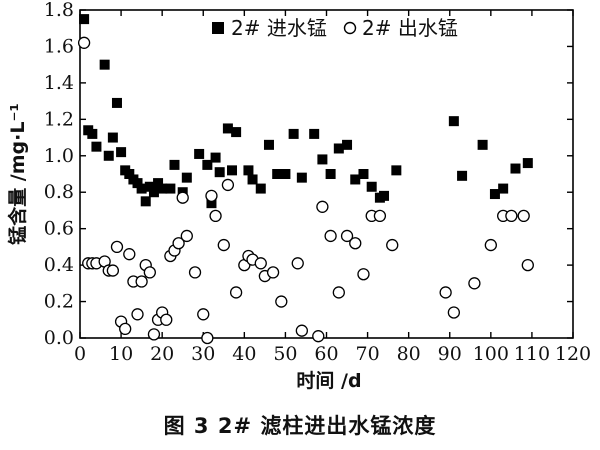 This screenshot has height=450, width=600. I want to click on y-tick-label: 0.2, so click(59, 302).